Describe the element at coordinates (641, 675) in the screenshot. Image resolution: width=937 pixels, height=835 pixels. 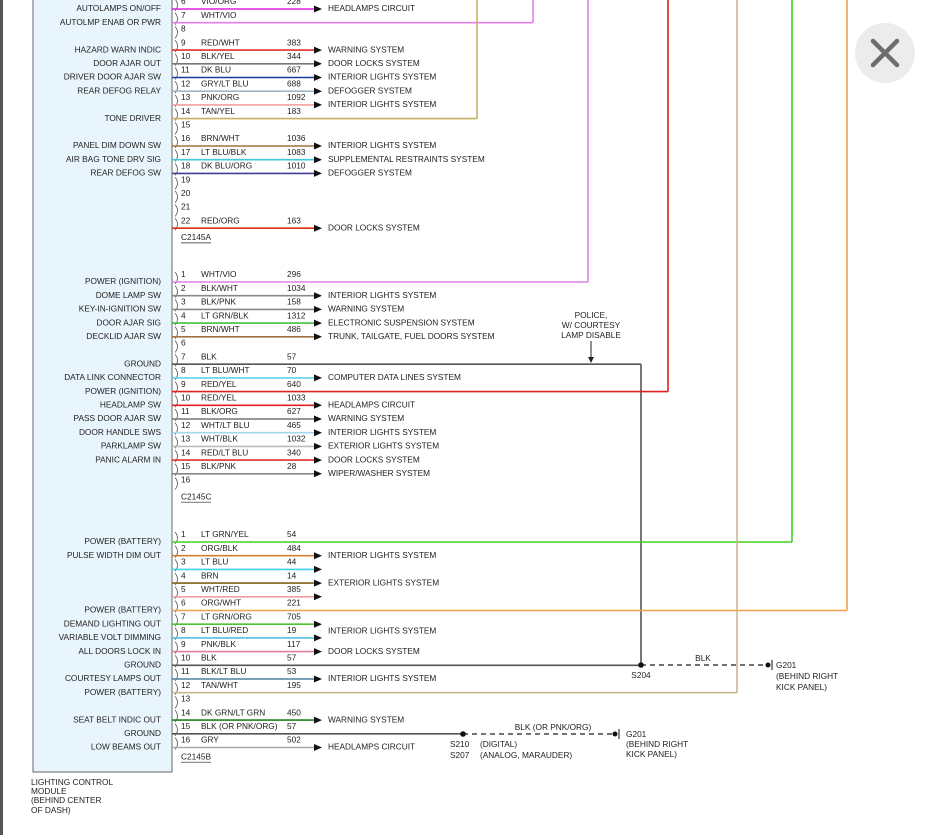
I see `splice-label: S204` at that location.